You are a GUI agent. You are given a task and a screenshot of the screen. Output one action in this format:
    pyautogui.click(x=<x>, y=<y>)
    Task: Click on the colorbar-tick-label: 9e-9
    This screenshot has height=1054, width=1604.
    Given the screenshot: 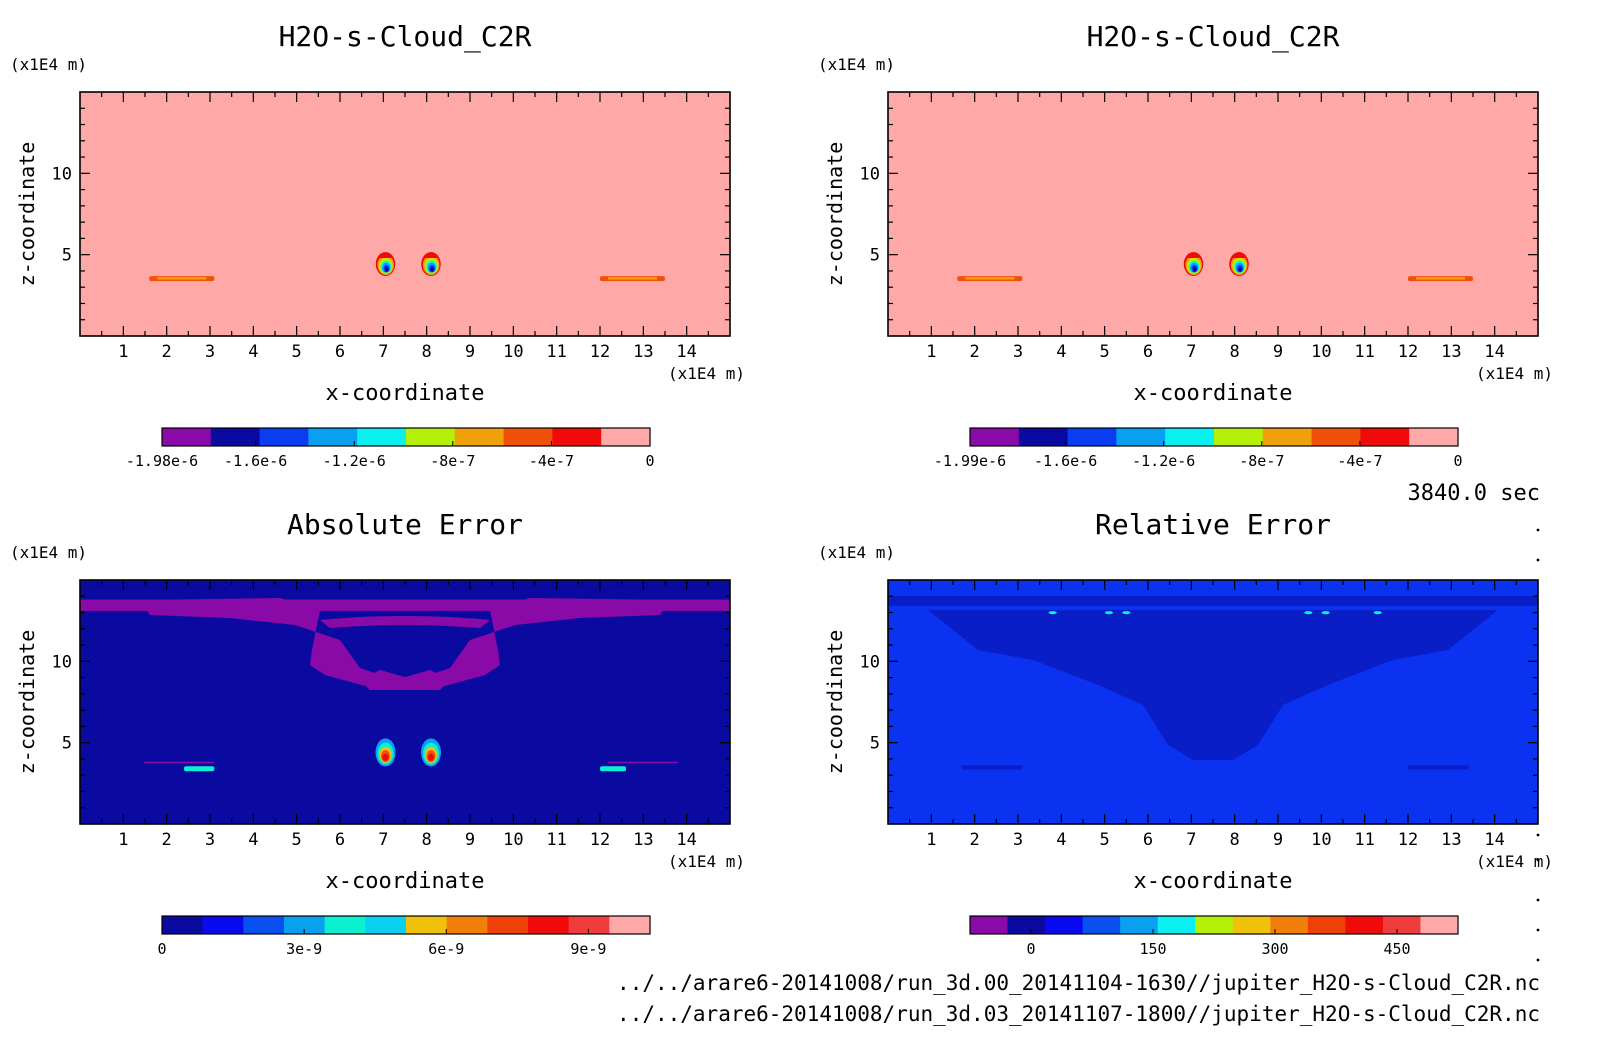 What is the action you would take?
    pyautogui.click(x=588, y=949)
    